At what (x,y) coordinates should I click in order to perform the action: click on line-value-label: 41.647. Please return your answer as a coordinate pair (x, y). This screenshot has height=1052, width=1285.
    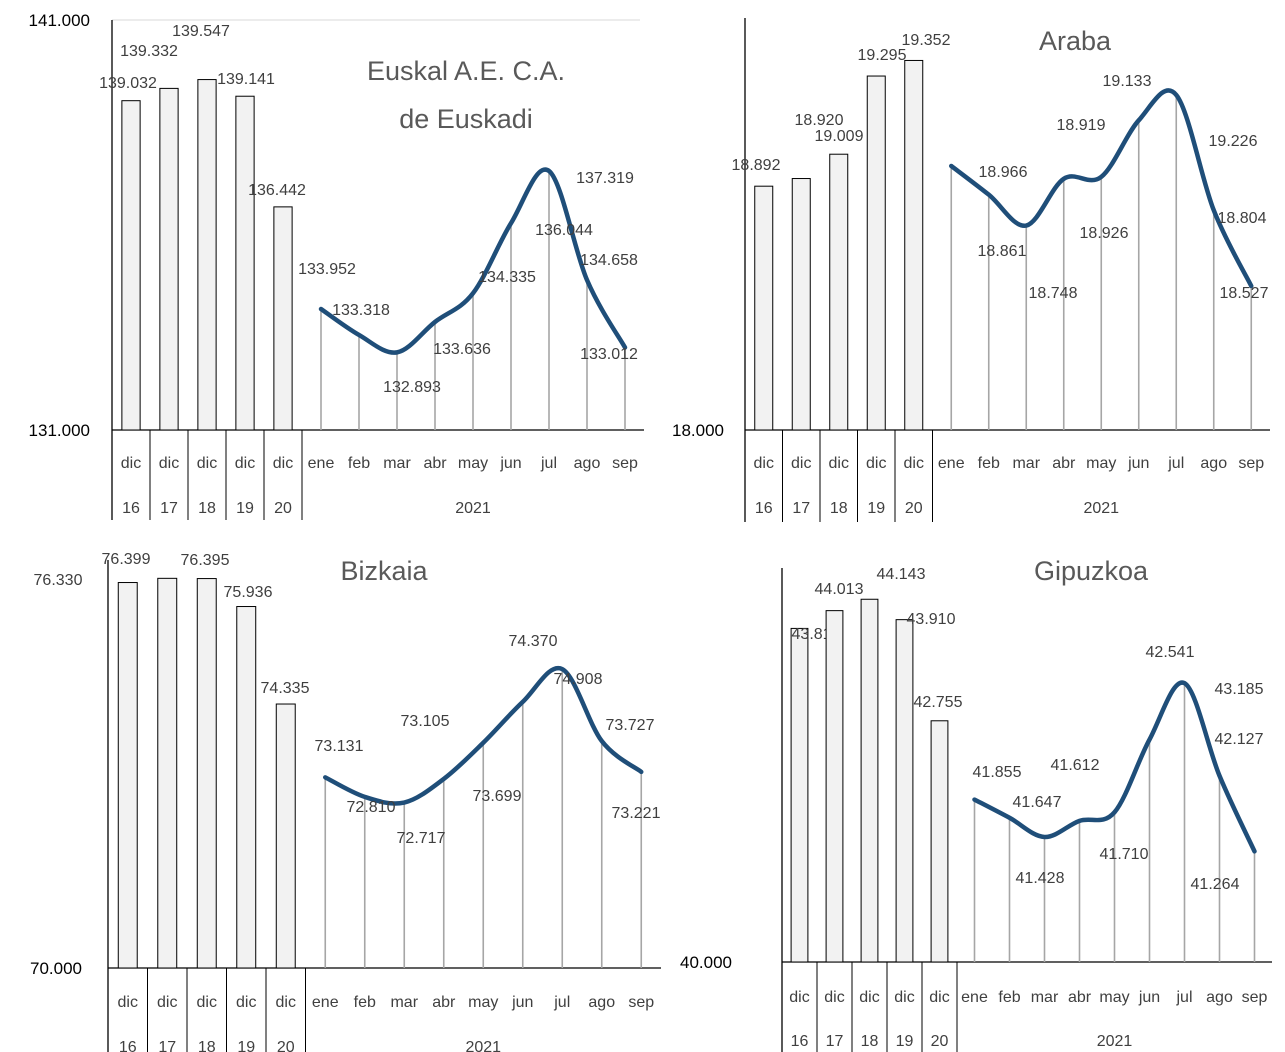
    Looking at the image, I should click on (1037, 802).